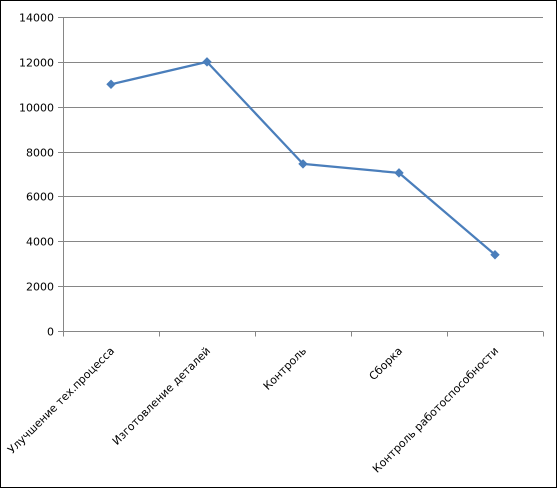  Describe the element at coordinates (61, 400) in the screenshot. I see `x-category-label: Улучшение тех.процесса` at that location.